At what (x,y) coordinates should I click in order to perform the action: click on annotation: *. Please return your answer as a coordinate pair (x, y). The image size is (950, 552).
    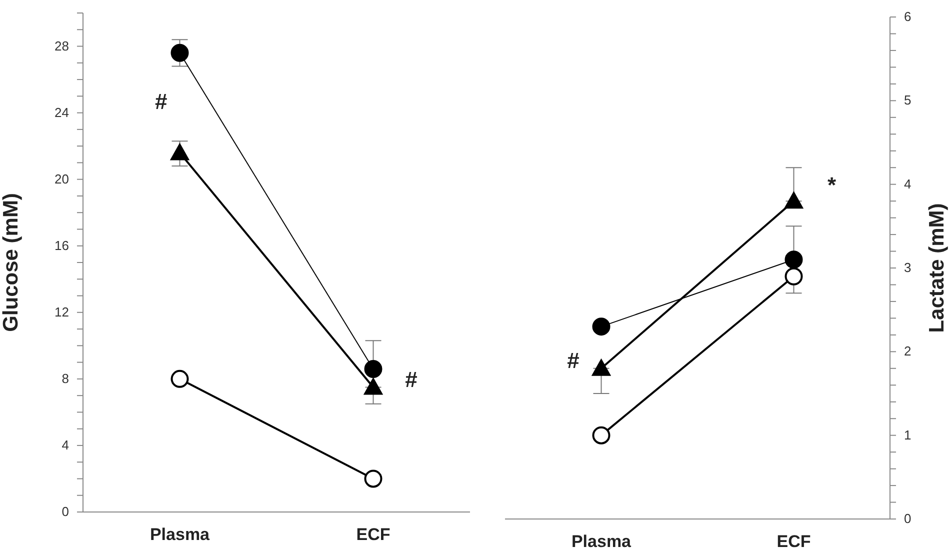
    Looking at the image, I should click on (831, 185).